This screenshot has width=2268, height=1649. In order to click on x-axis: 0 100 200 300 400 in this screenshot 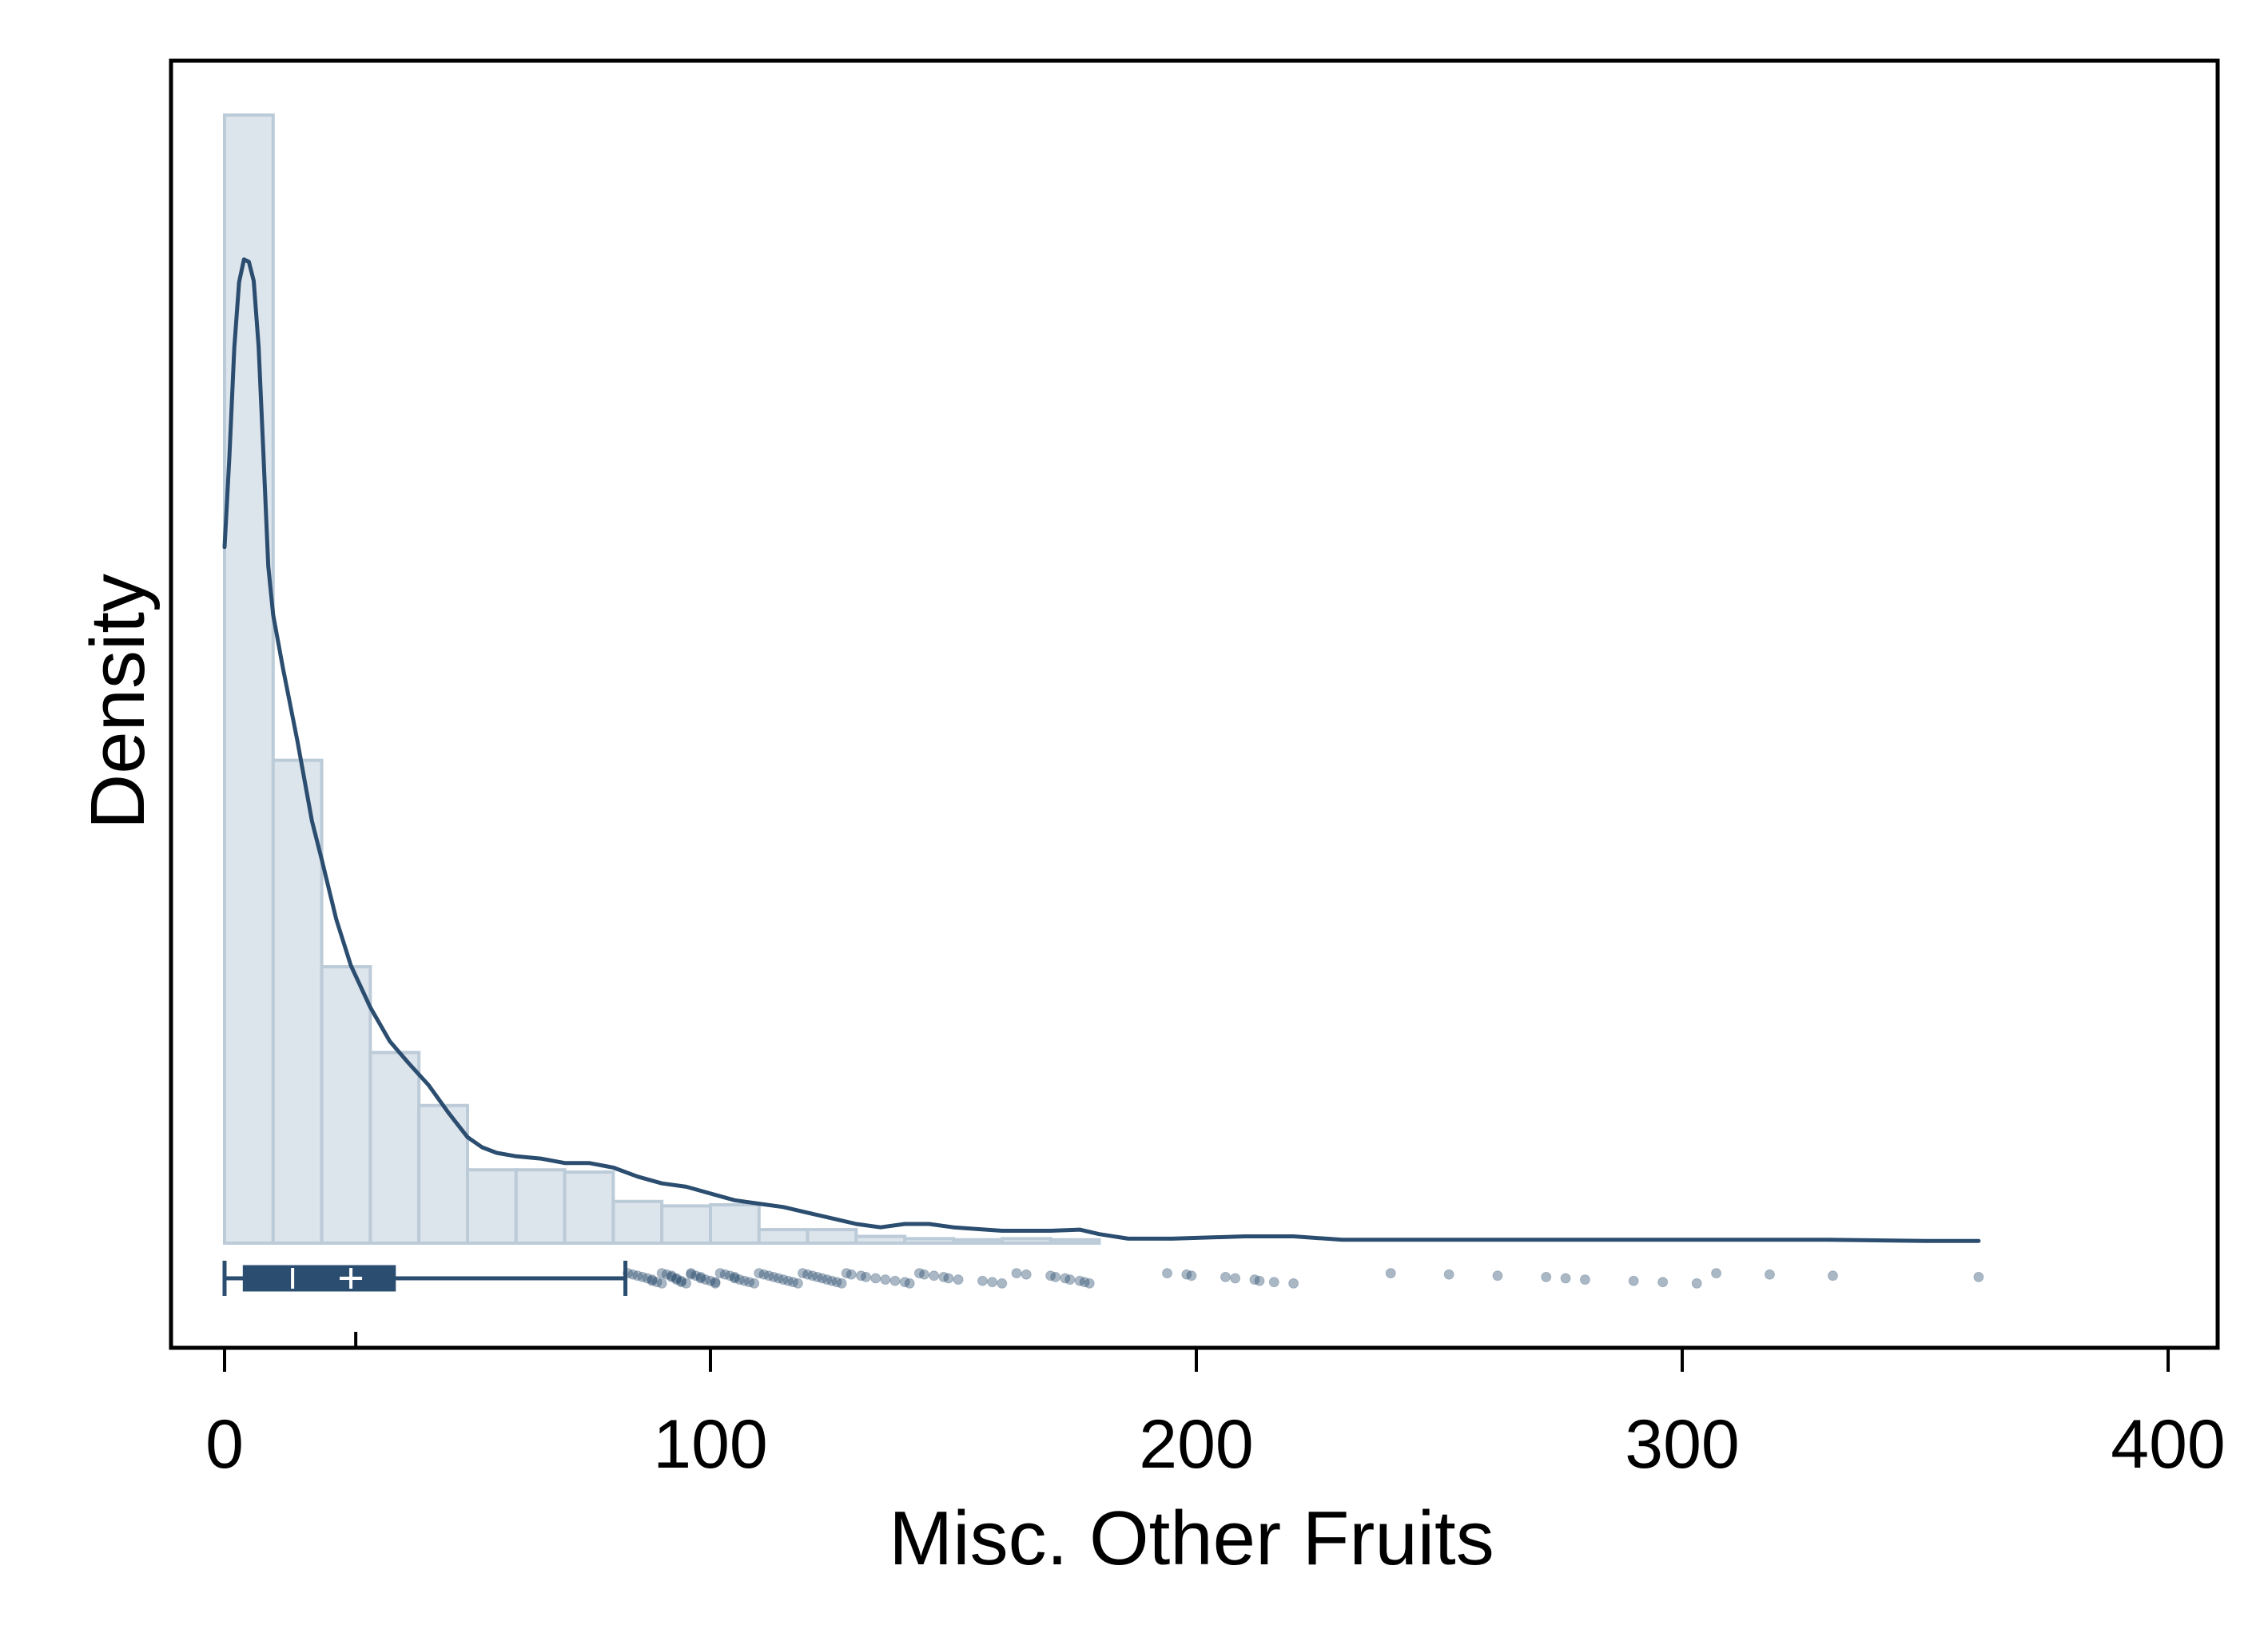, I will do `click(1215, 1407)`.